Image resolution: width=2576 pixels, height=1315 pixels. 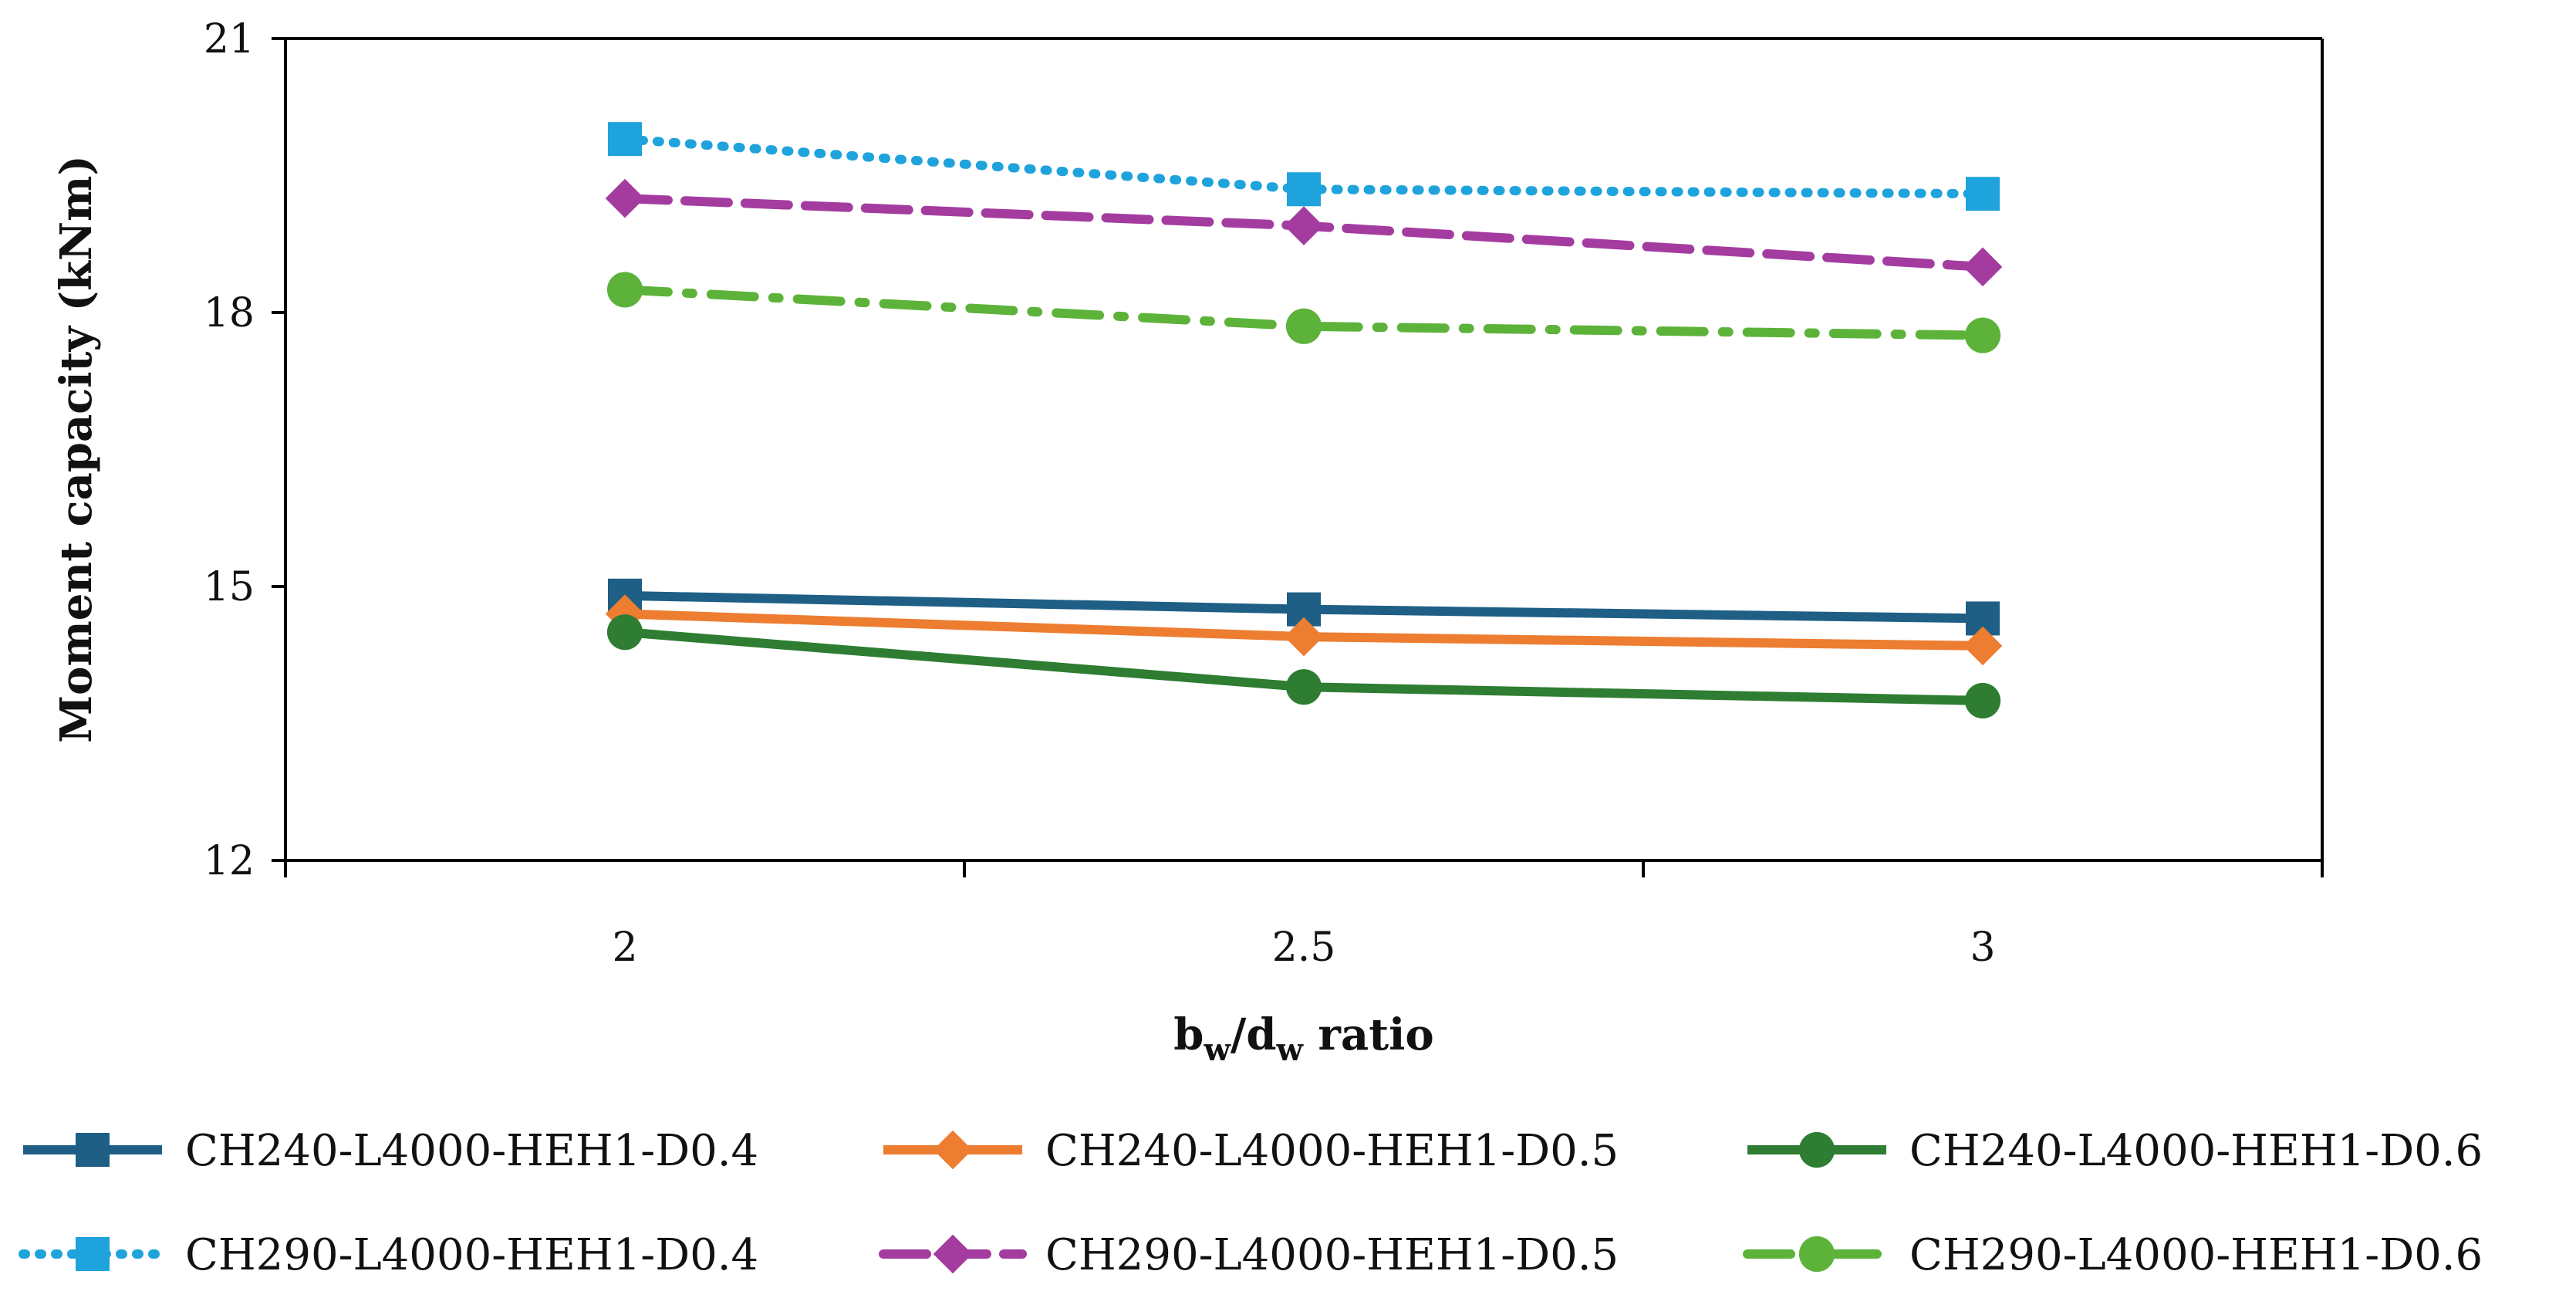 What do you see at coordinates (1368, 1034) in the screenshot?
I see `x-axis-title-rest: ratio` at bounding box center [1368, 1034].